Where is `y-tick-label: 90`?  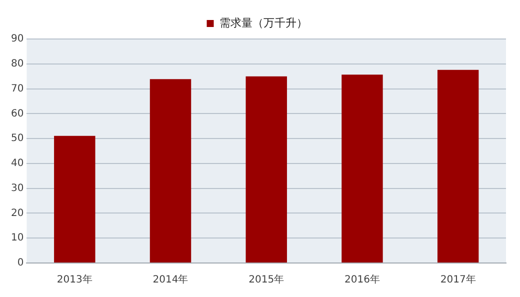 y-tick-label: 90 is located at coordinates (17, 39).